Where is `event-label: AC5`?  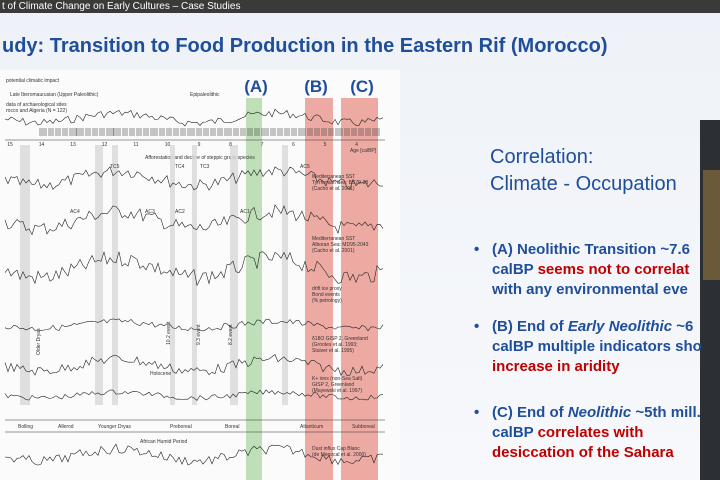 event-label: AC5 is located at coordinates (305, 167).